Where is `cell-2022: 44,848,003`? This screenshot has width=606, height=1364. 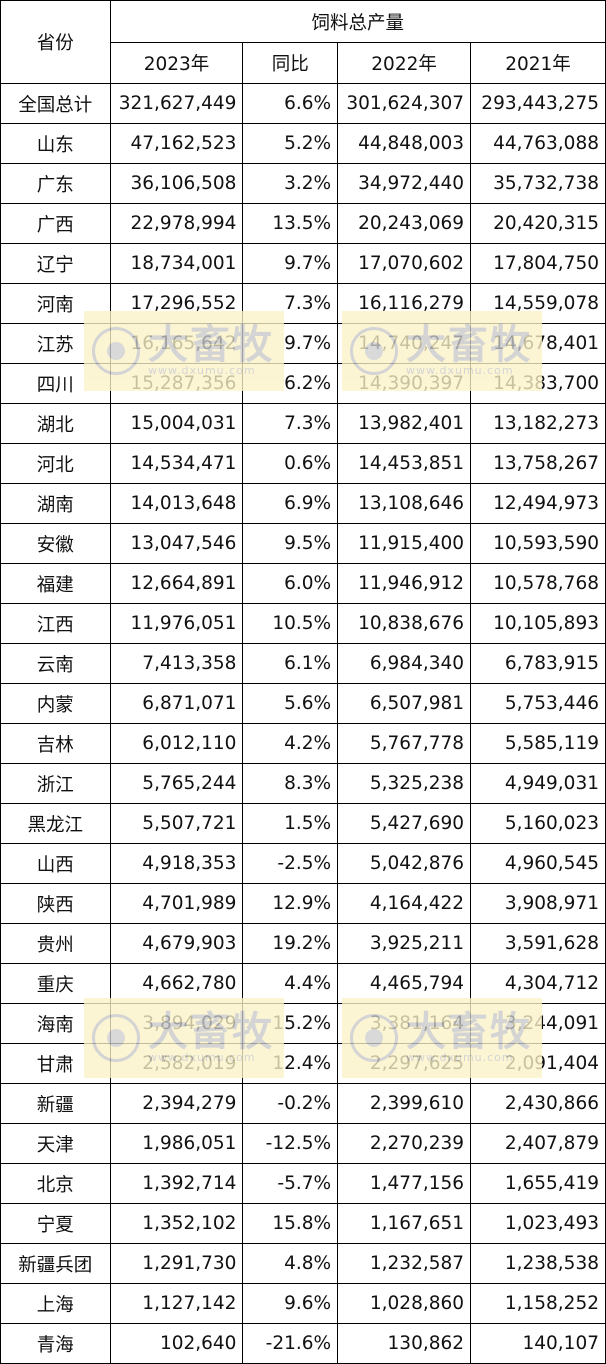
cell-2022: 44,848,003 is located at coordinates (404, 143).